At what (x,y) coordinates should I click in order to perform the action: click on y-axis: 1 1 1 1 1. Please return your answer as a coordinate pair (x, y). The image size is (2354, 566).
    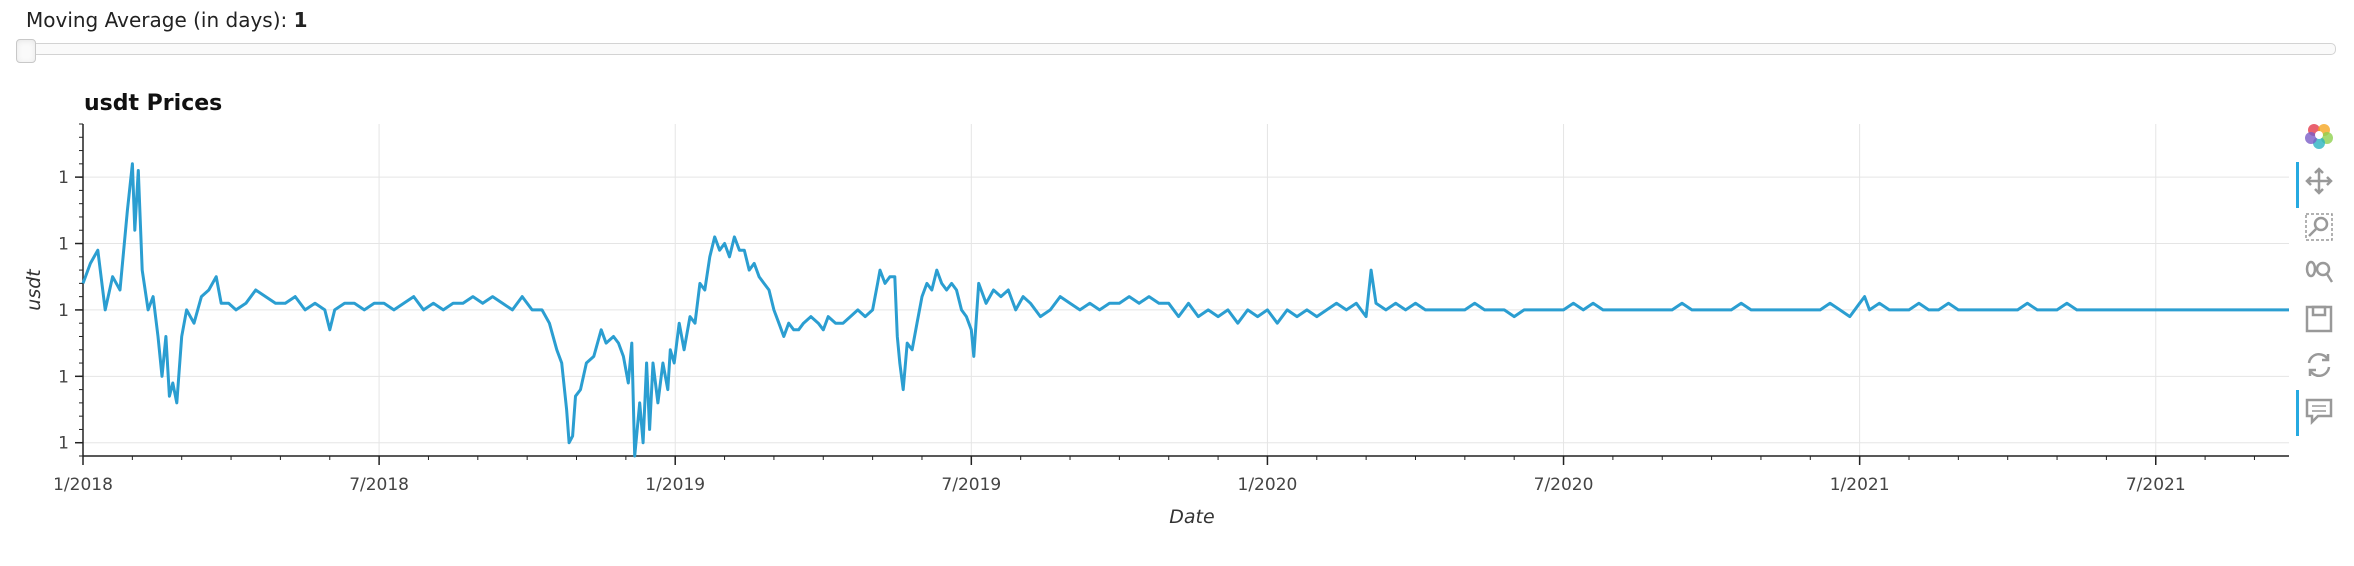
    Looking at the image, I should click on (71, 290).